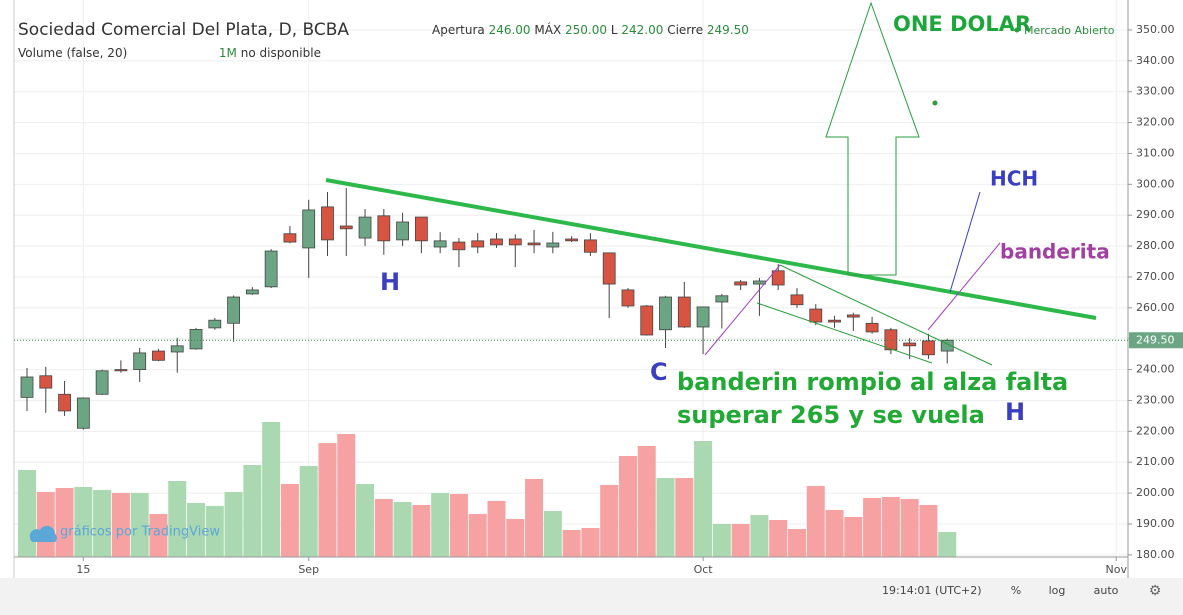 This screenshot has height=615, width=1183. What do you see at coordinates (591, 596) in the screenshot?
I see `status-bar` at bounding box center [591, 596].